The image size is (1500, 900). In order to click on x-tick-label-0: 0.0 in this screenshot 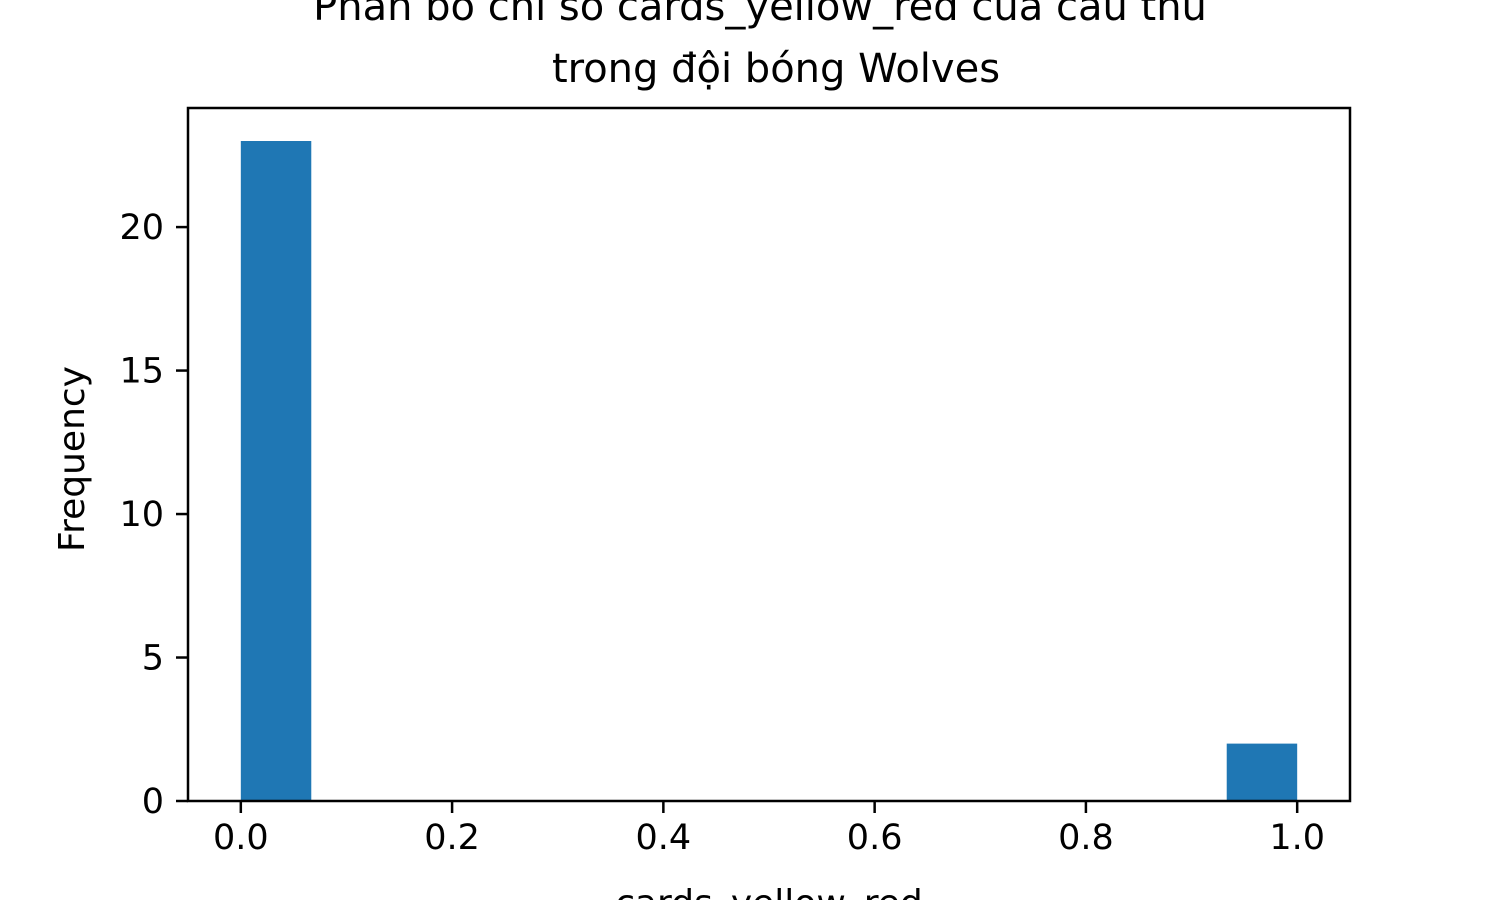, I will do `click(241, 838)`.